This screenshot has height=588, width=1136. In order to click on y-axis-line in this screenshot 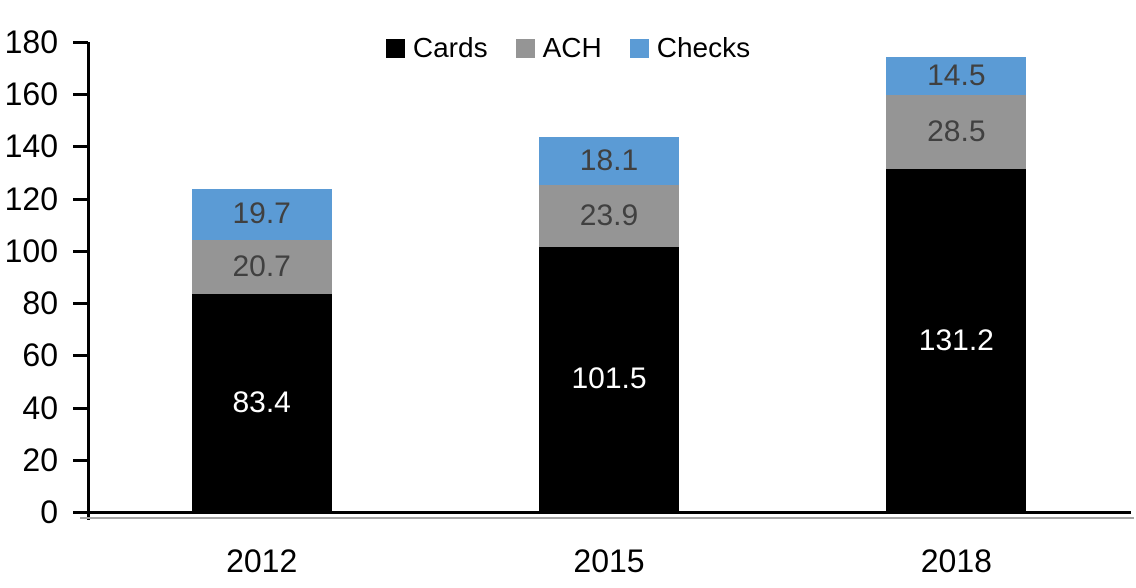, I will do `click(88, 281)`.